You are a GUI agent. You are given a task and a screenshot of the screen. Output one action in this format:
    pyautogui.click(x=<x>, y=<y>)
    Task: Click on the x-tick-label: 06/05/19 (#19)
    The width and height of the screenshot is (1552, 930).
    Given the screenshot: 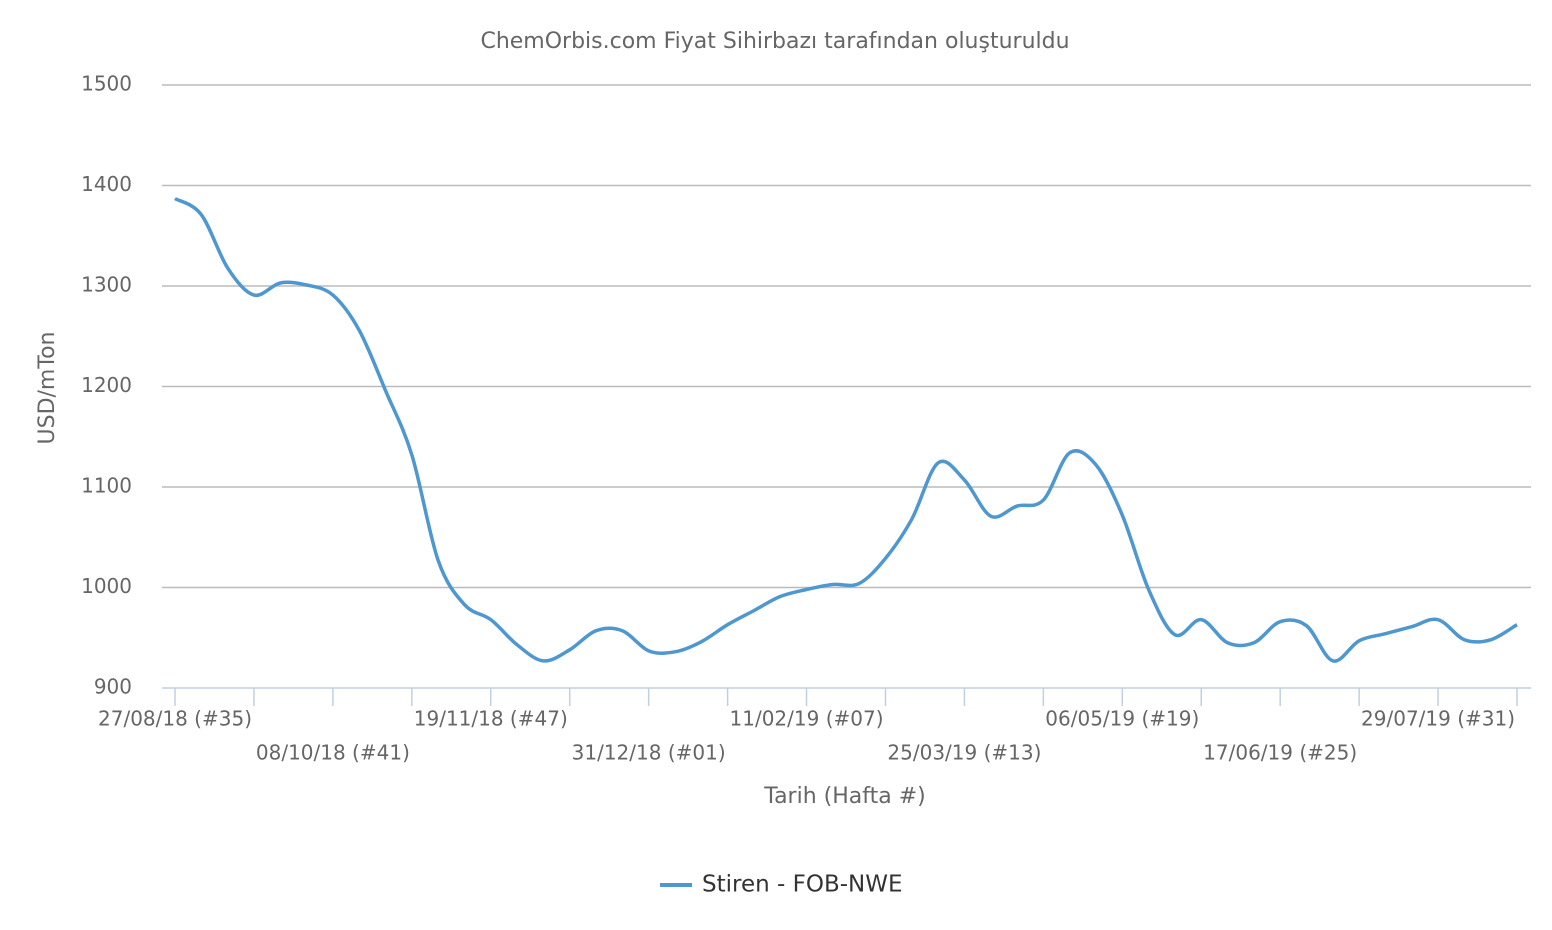 What is the action you would take?
    pyautogui.click(x=1122, y=719)
    